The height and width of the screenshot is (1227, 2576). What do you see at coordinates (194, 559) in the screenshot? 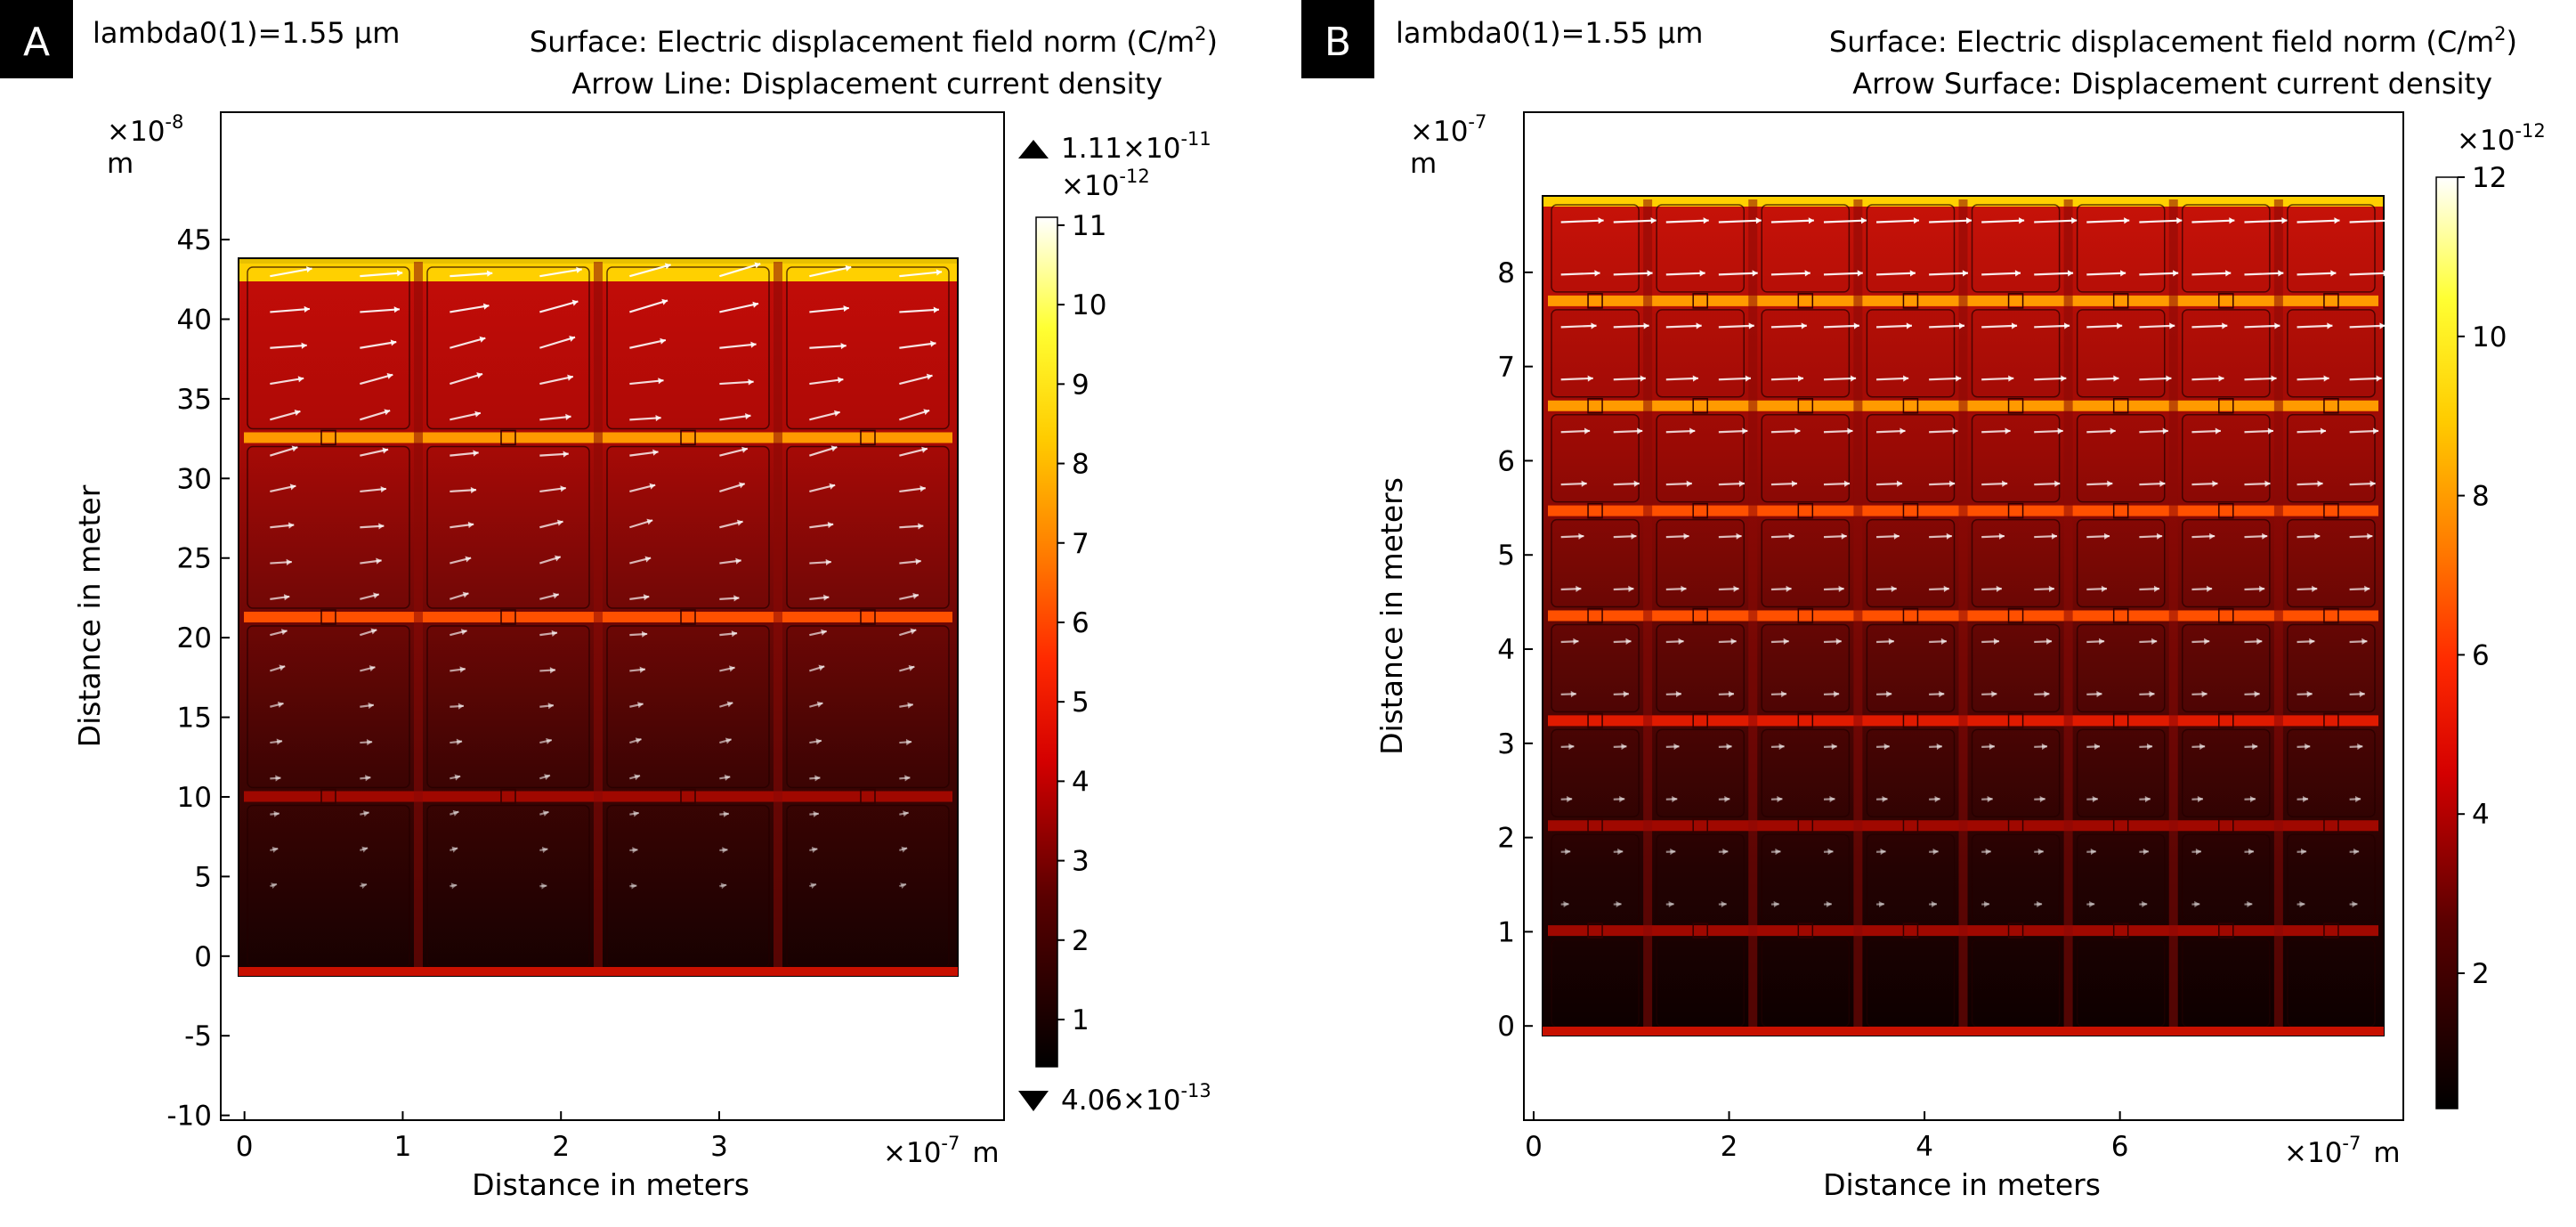
I see `y-tick-label: 25` at bounding box center [194, 559].